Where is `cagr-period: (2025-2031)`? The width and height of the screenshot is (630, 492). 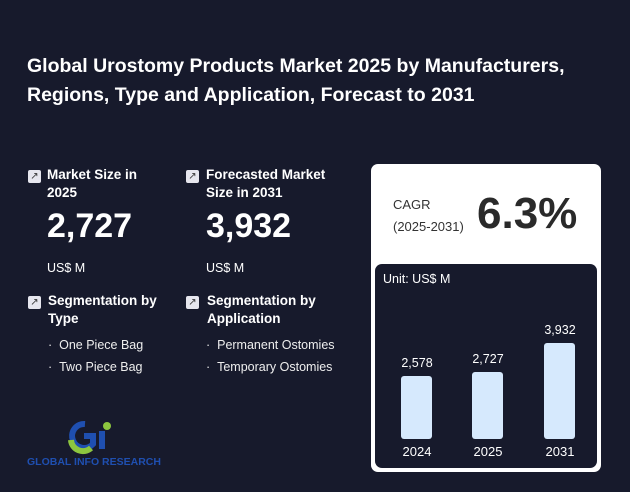 cagr-period: (2025-2031) is located at coordinates (428, 226).